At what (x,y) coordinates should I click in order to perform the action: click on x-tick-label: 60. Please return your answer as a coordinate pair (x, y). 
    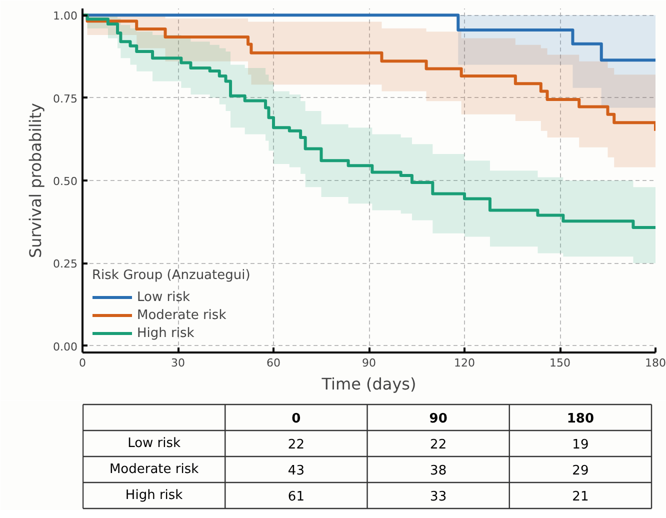
    Looking at the image, I should click on (273, 363).